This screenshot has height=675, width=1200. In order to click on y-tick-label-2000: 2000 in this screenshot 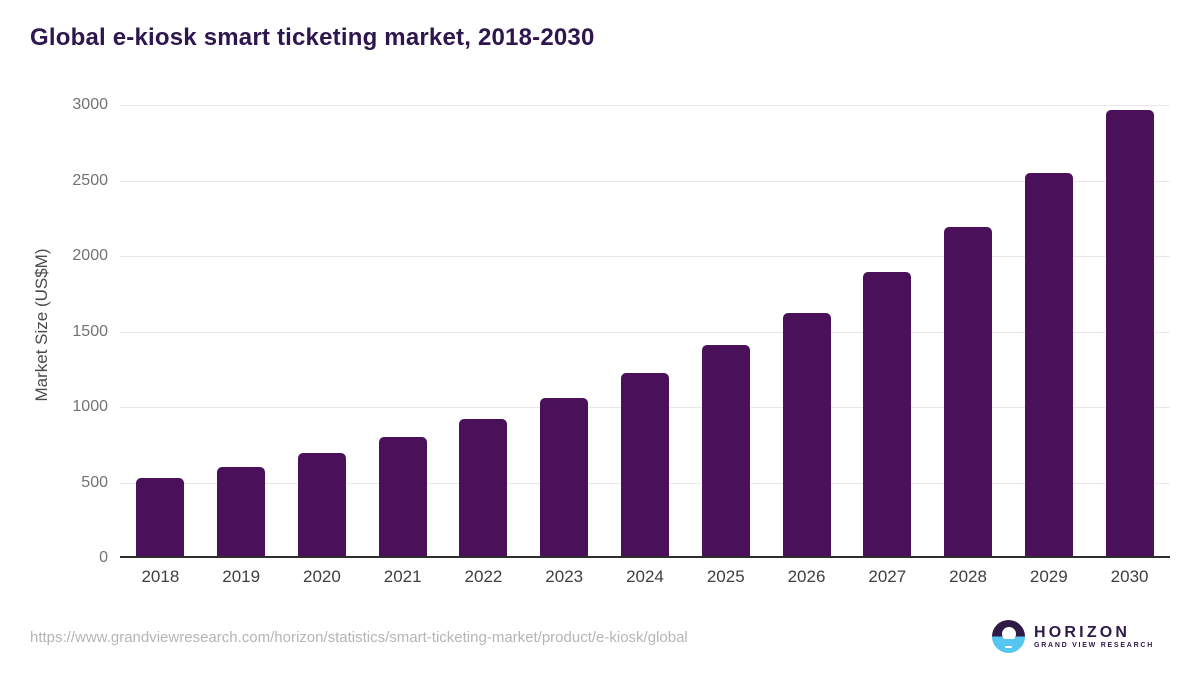, I will do `click(90, 255)`.